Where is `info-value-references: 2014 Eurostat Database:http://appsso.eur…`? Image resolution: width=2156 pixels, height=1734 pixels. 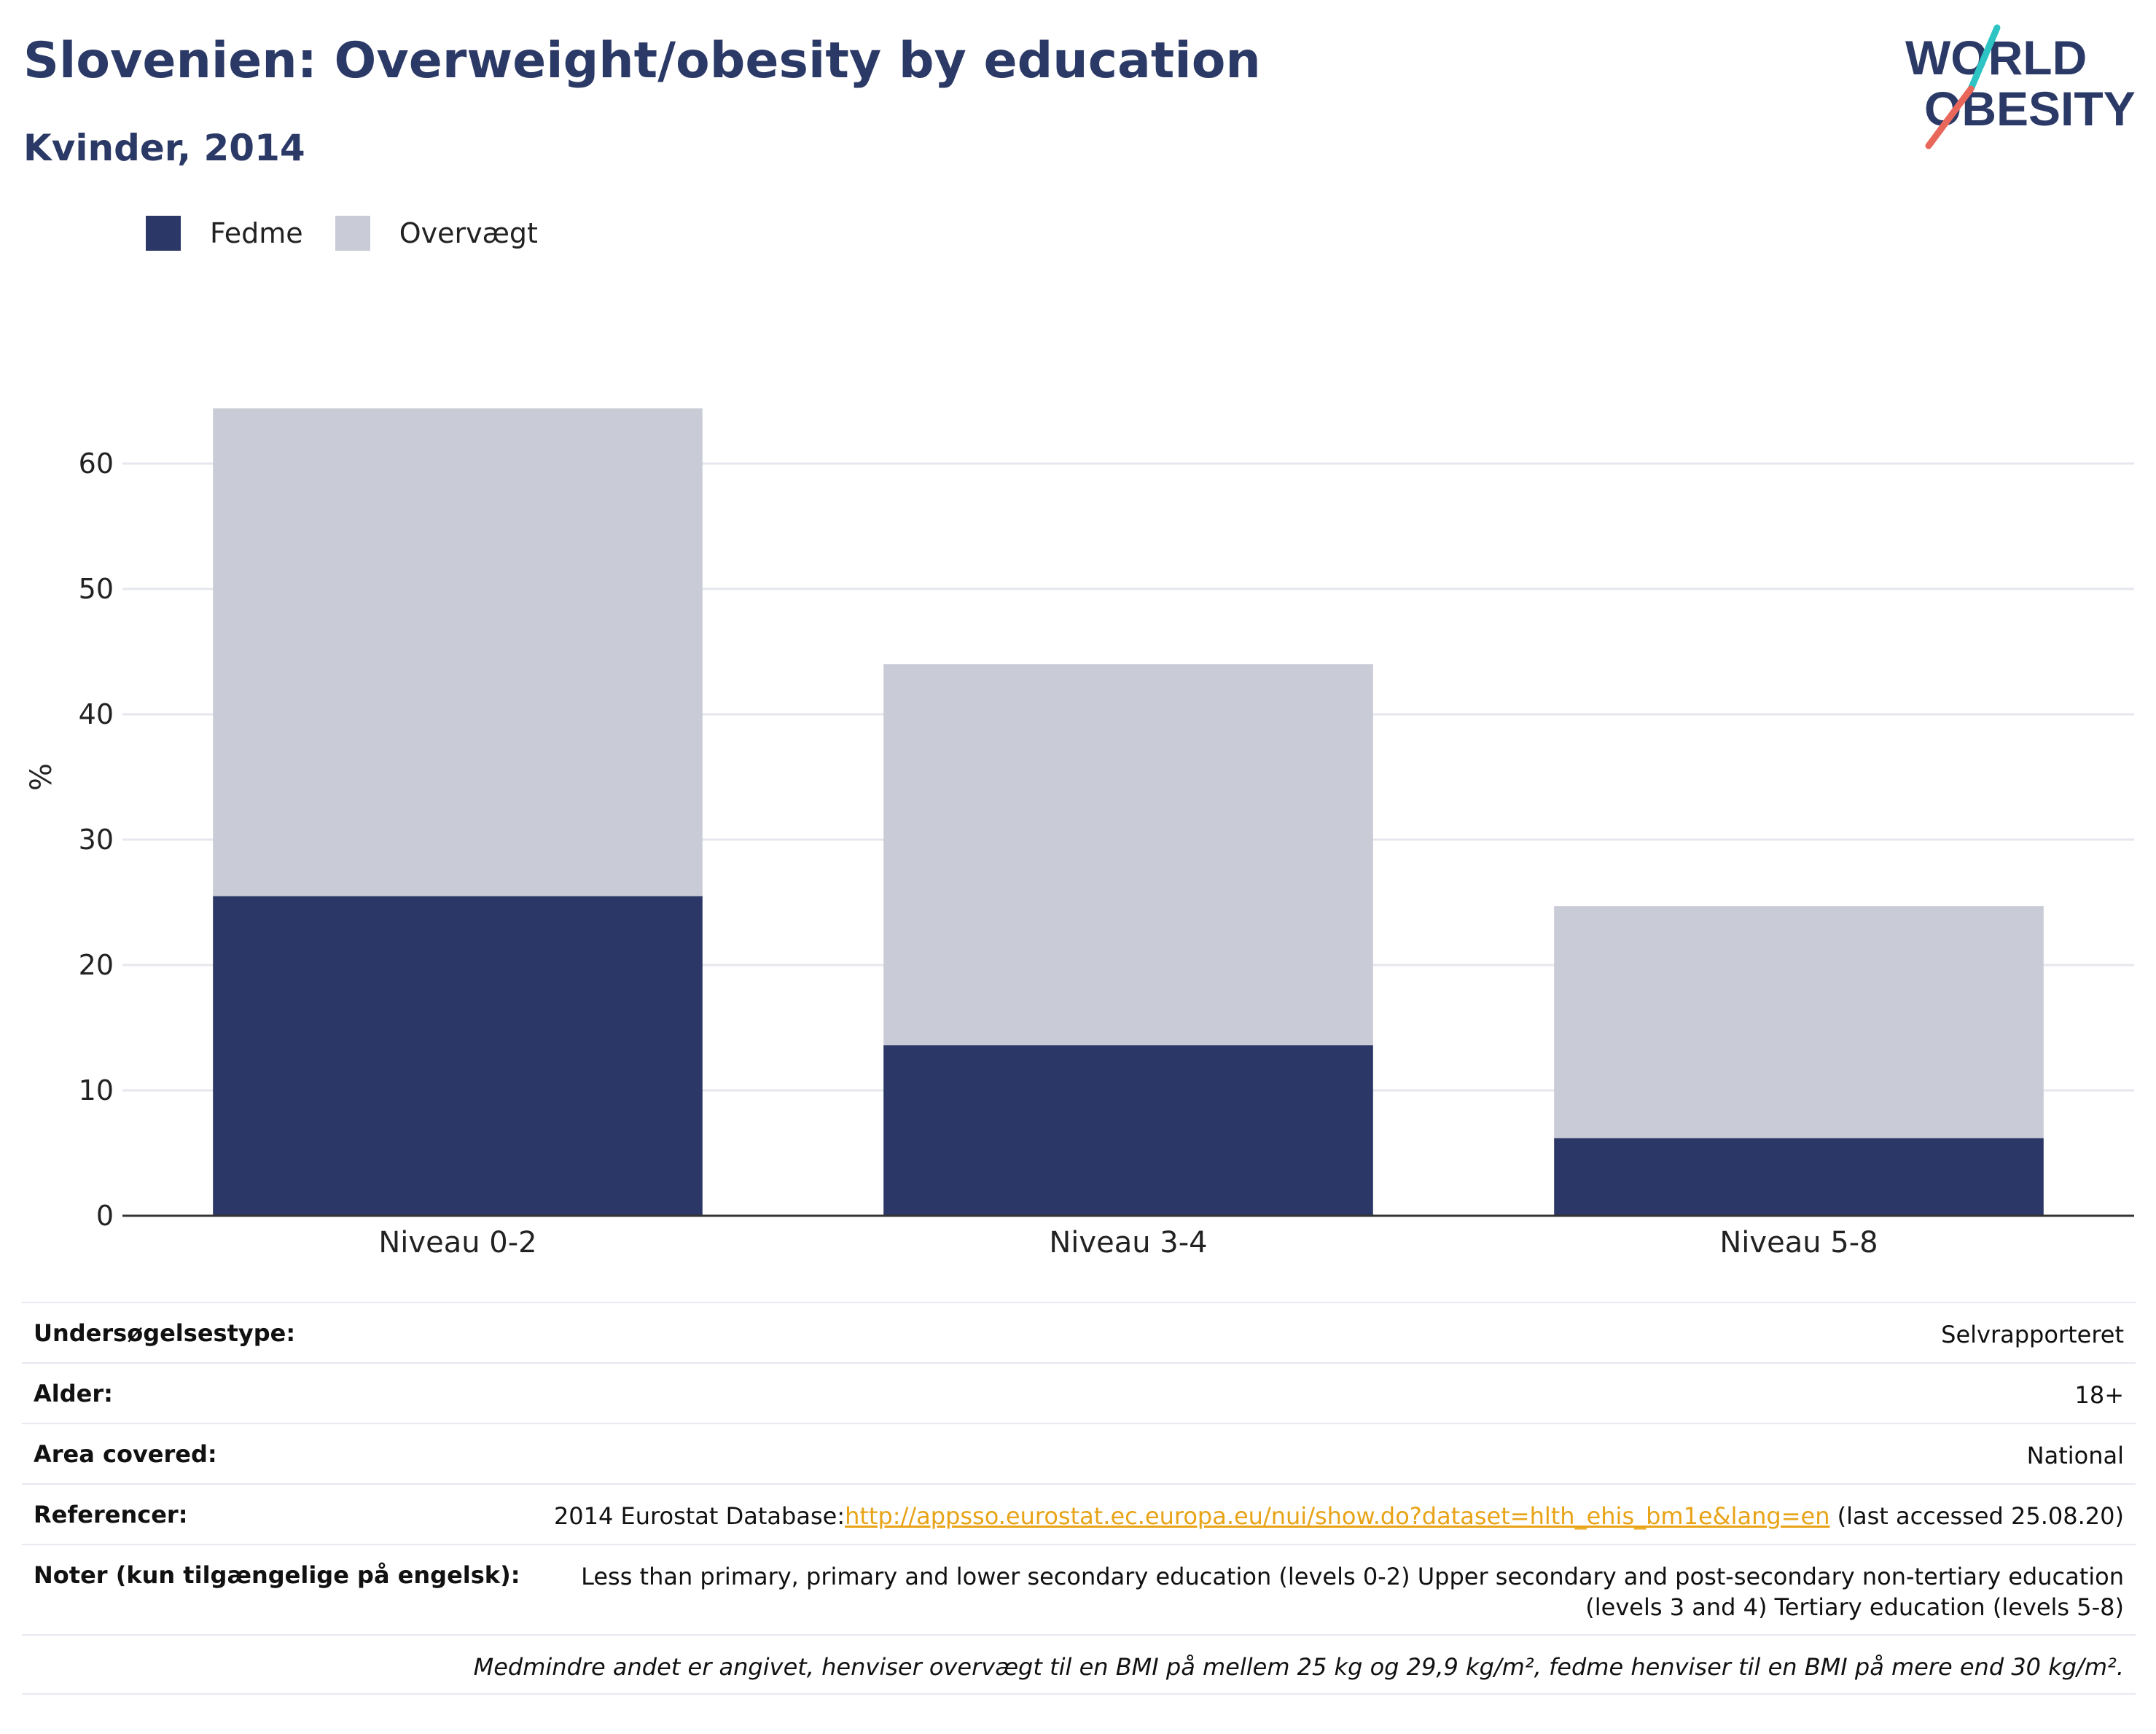
info-value-references: 2014 Eurostat Database:http://appsso.eur… is located at coordinates (1339, 1516).